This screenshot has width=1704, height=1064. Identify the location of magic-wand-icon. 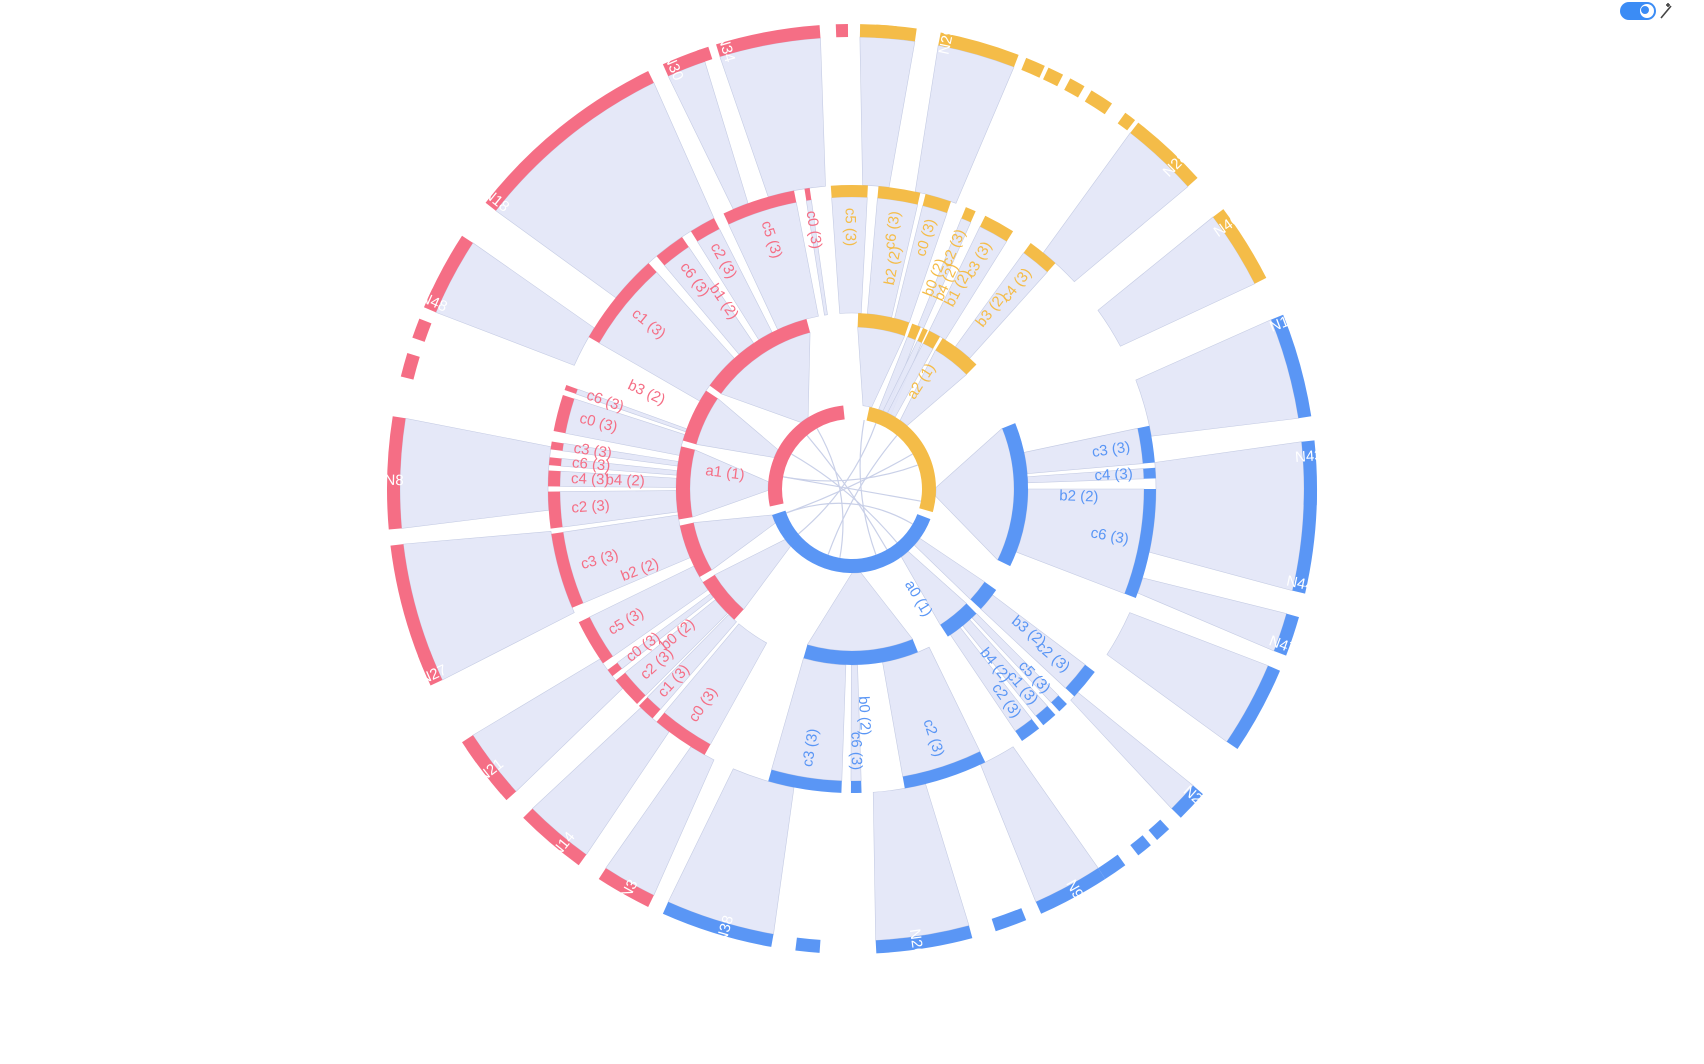
(1666, 11).